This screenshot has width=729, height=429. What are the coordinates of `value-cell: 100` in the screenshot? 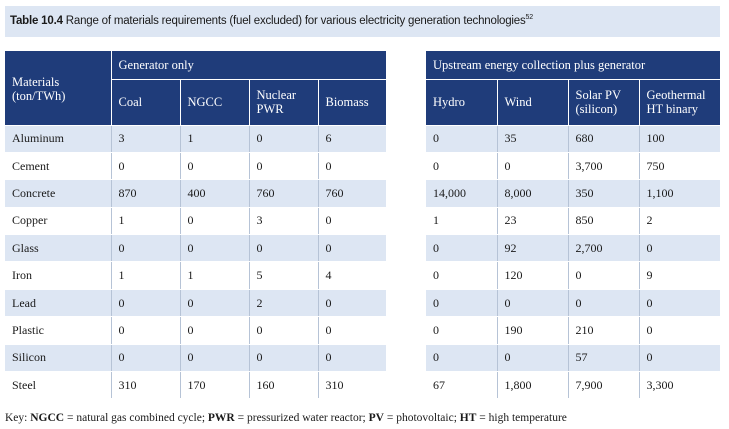 It's located at (680, 139).